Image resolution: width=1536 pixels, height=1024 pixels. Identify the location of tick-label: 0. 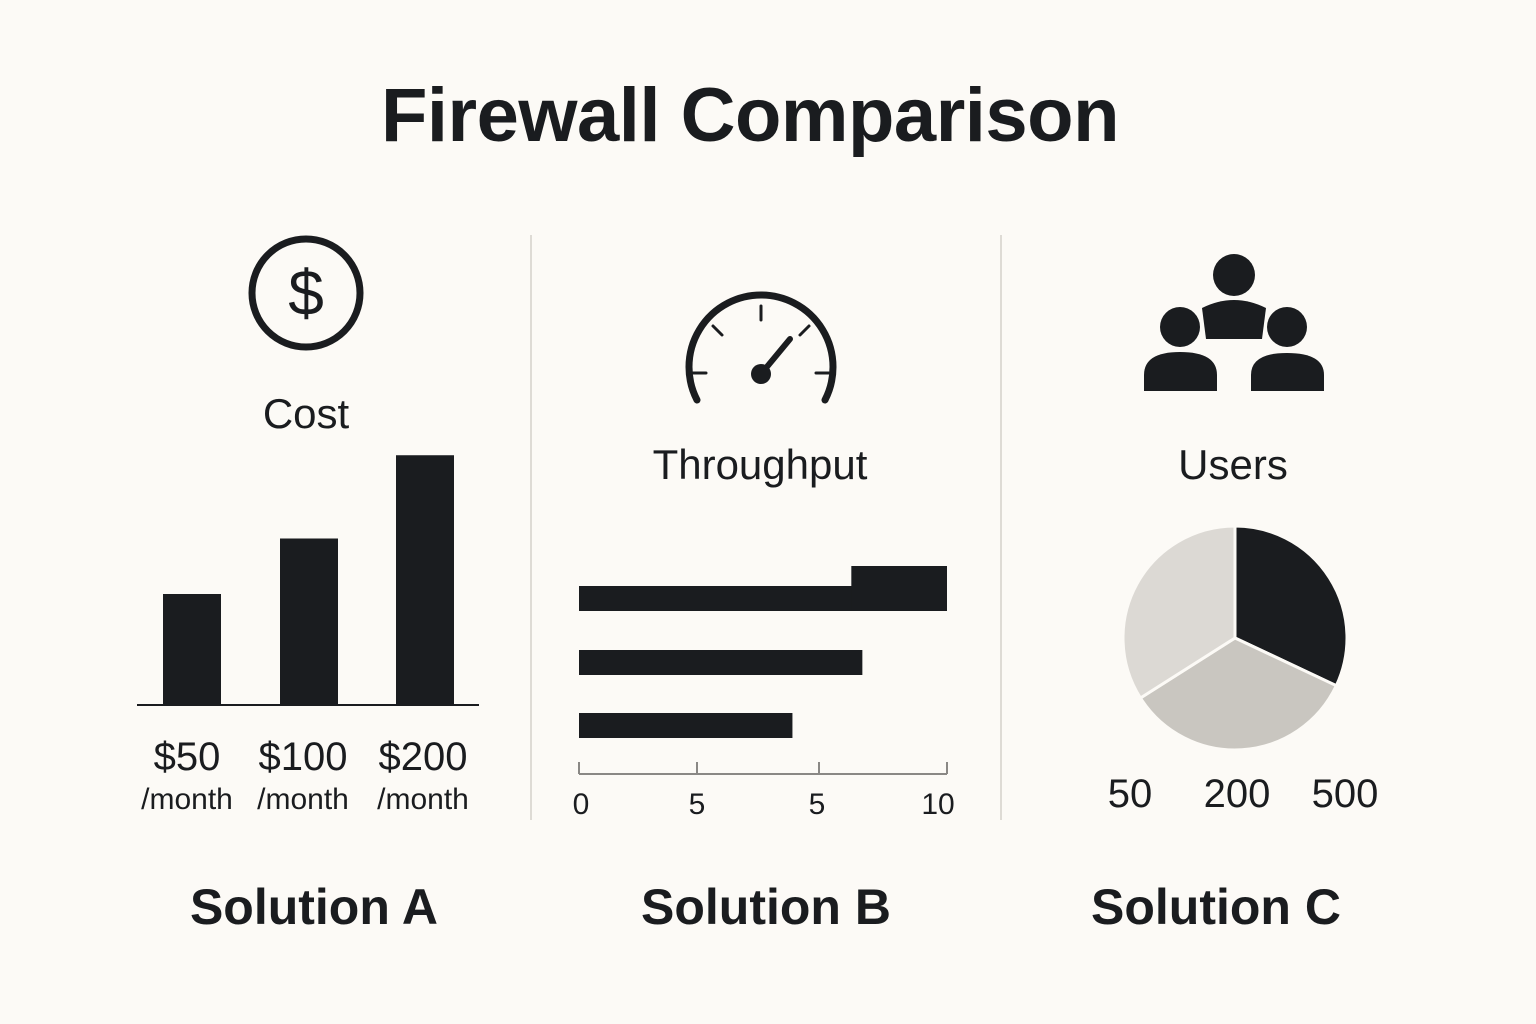
(581, 804).